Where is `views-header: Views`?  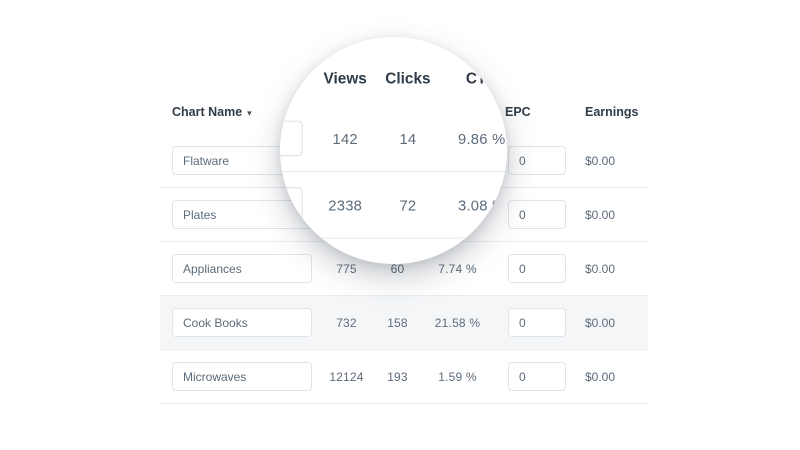
views-header: Views is located at coordinates (345, 79).